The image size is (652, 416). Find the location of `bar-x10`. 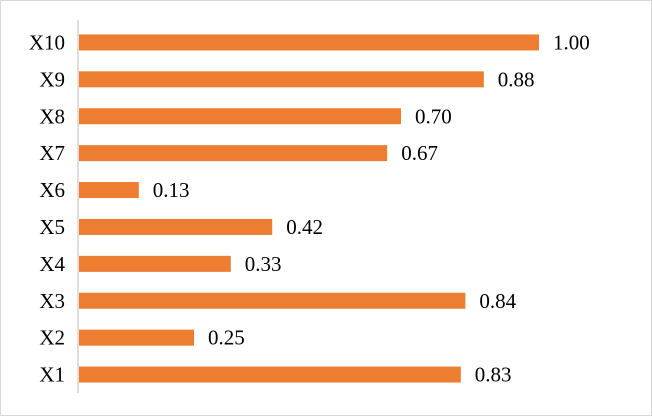

bar-x10 is located at coordinates (309, 42).